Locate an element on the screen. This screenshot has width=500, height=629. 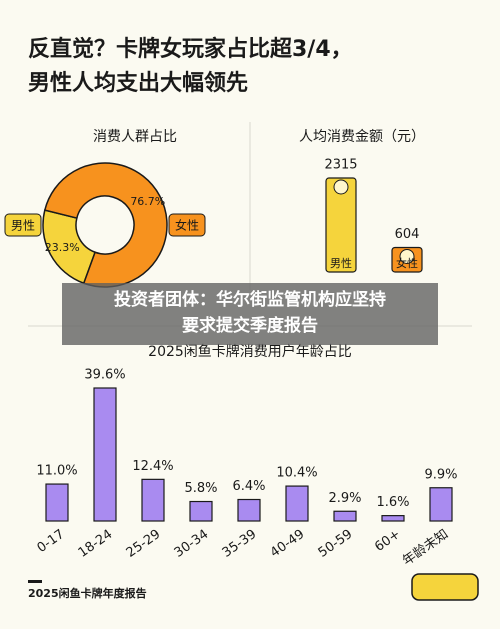
x-tick-label: 30-34 is located at coordinates (192, 544).